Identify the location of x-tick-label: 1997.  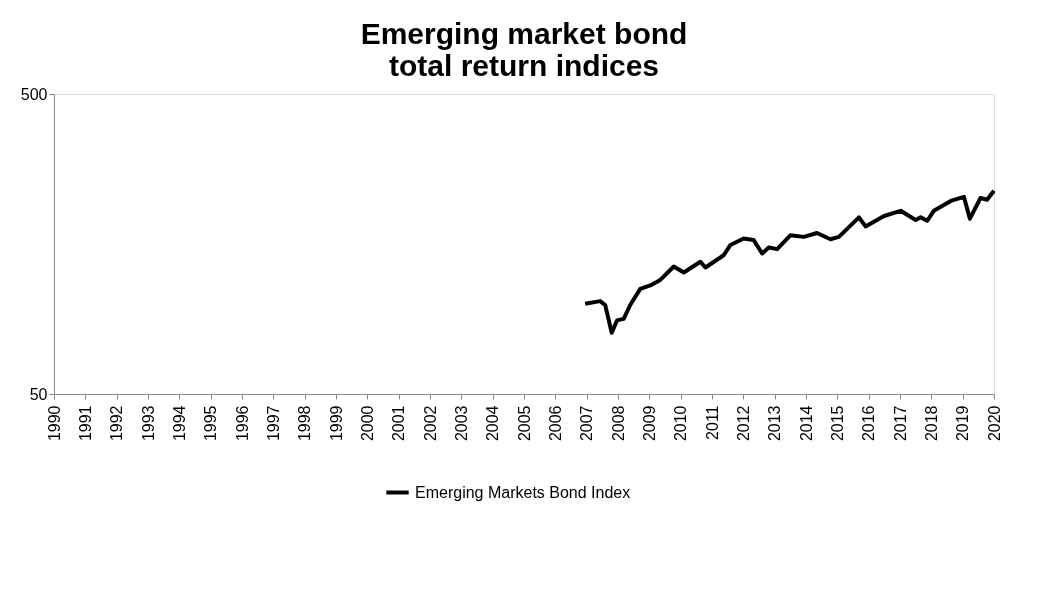
(273, 423).